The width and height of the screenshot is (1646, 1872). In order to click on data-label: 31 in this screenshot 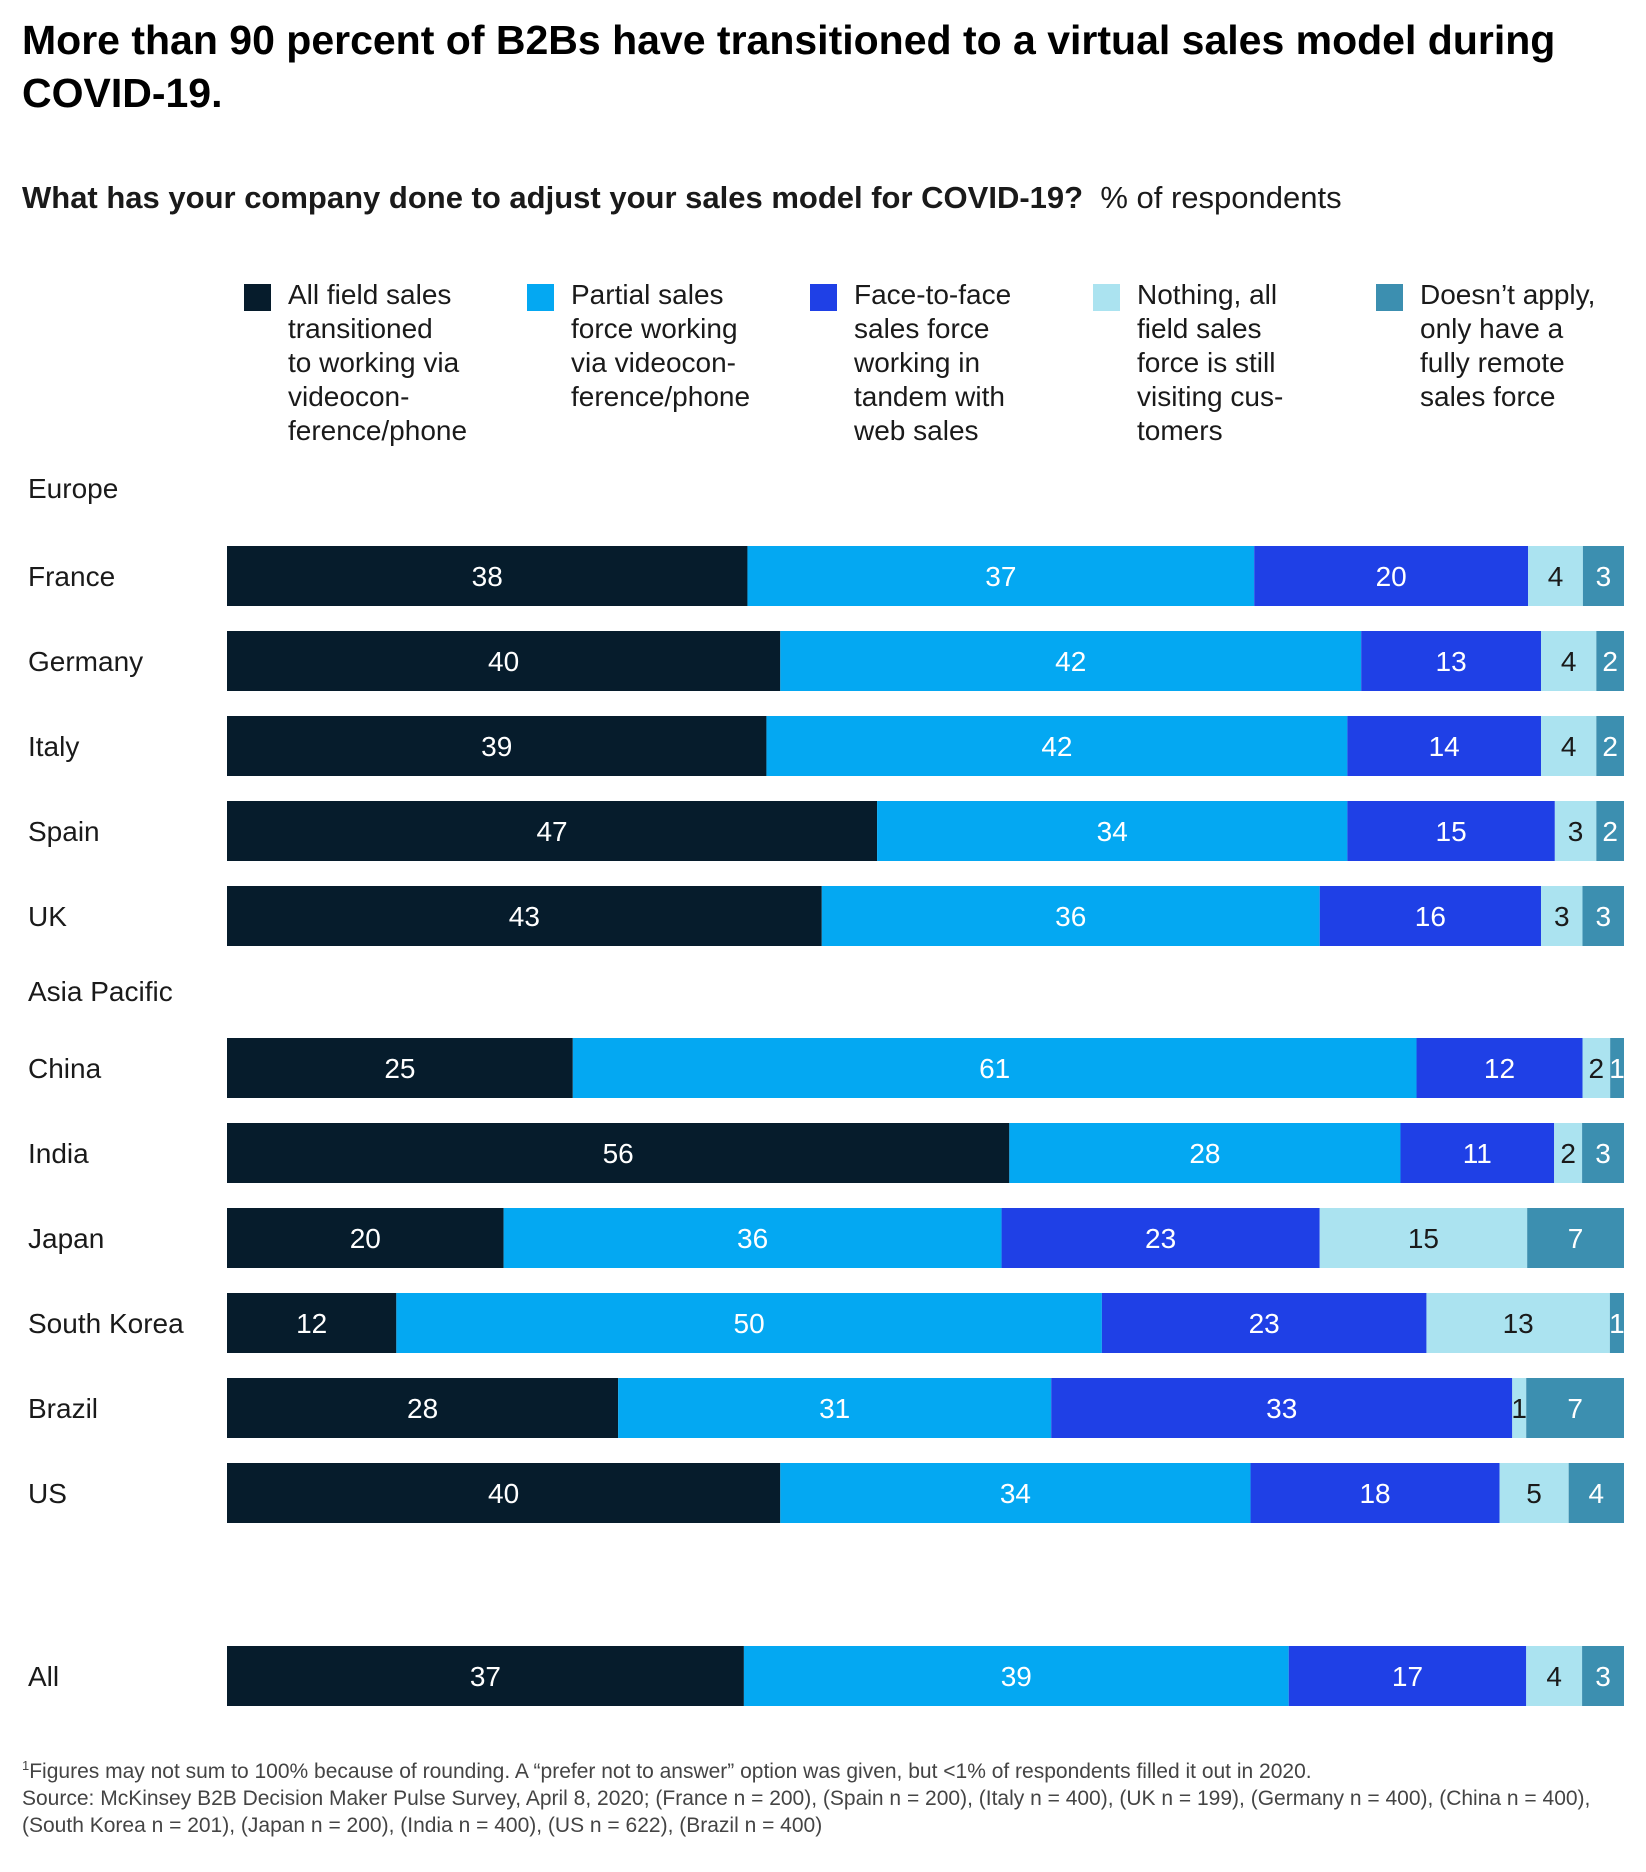, I will do `click(834, 1408)`.